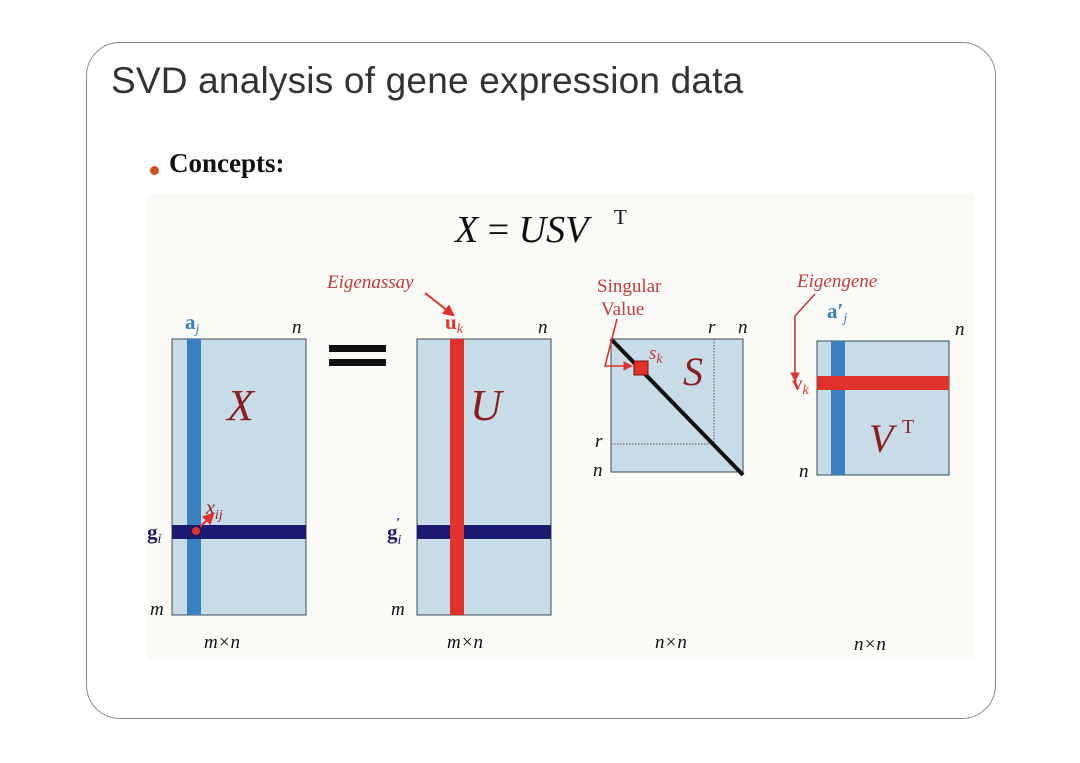  I want to click on label-singular: Singular, so click(629, 286).